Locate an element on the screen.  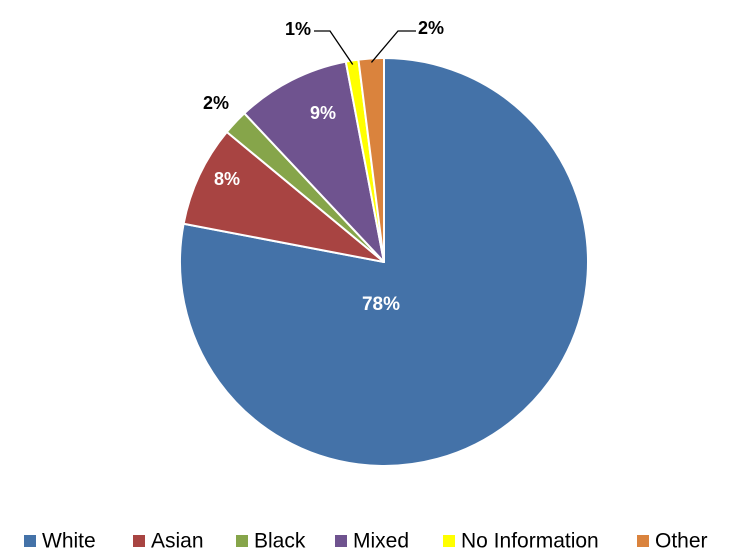
data-label-black: 2% is located at coordinates (216, 103).